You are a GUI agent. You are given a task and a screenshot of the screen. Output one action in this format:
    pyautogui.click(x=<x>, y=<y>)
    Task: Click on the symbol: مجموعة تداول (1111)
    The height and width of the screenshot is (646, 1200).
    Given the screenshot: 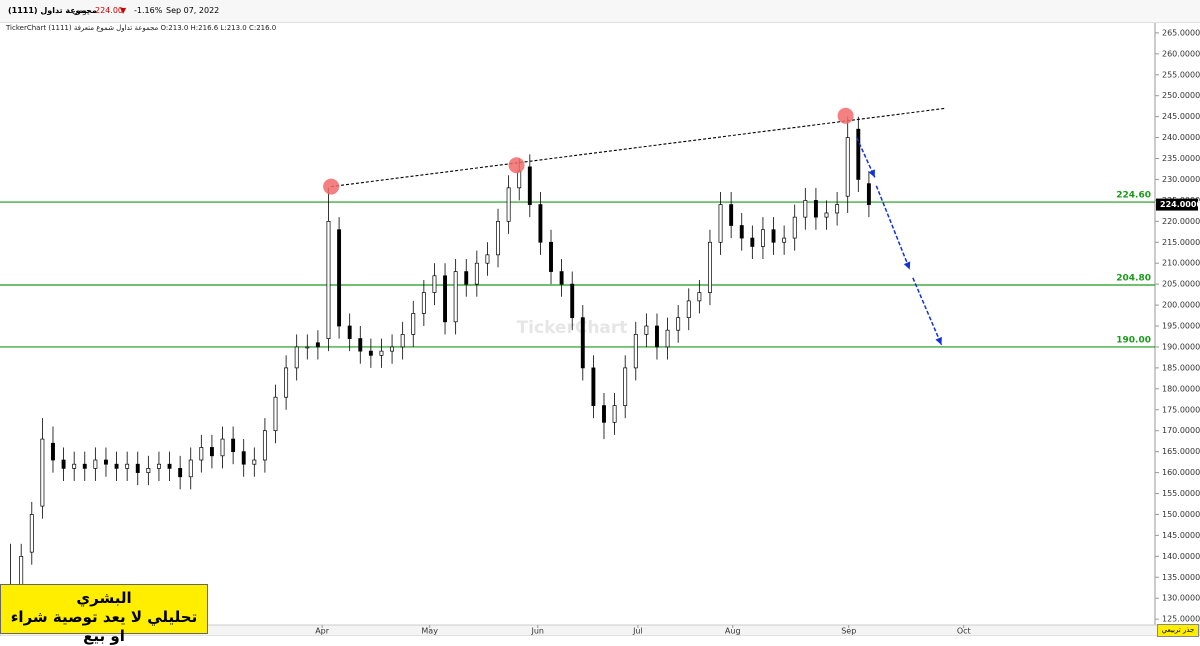 What is the action you would take?
    pyautogui.click(x=52, y=10)
    